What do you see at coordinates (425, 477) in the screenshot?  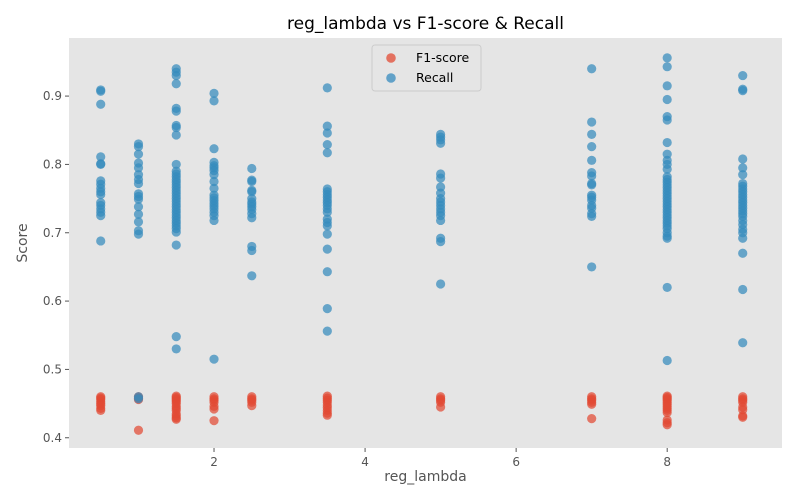 I see `x-axis-label: reg_lambda` at bounding box center [425, 477].